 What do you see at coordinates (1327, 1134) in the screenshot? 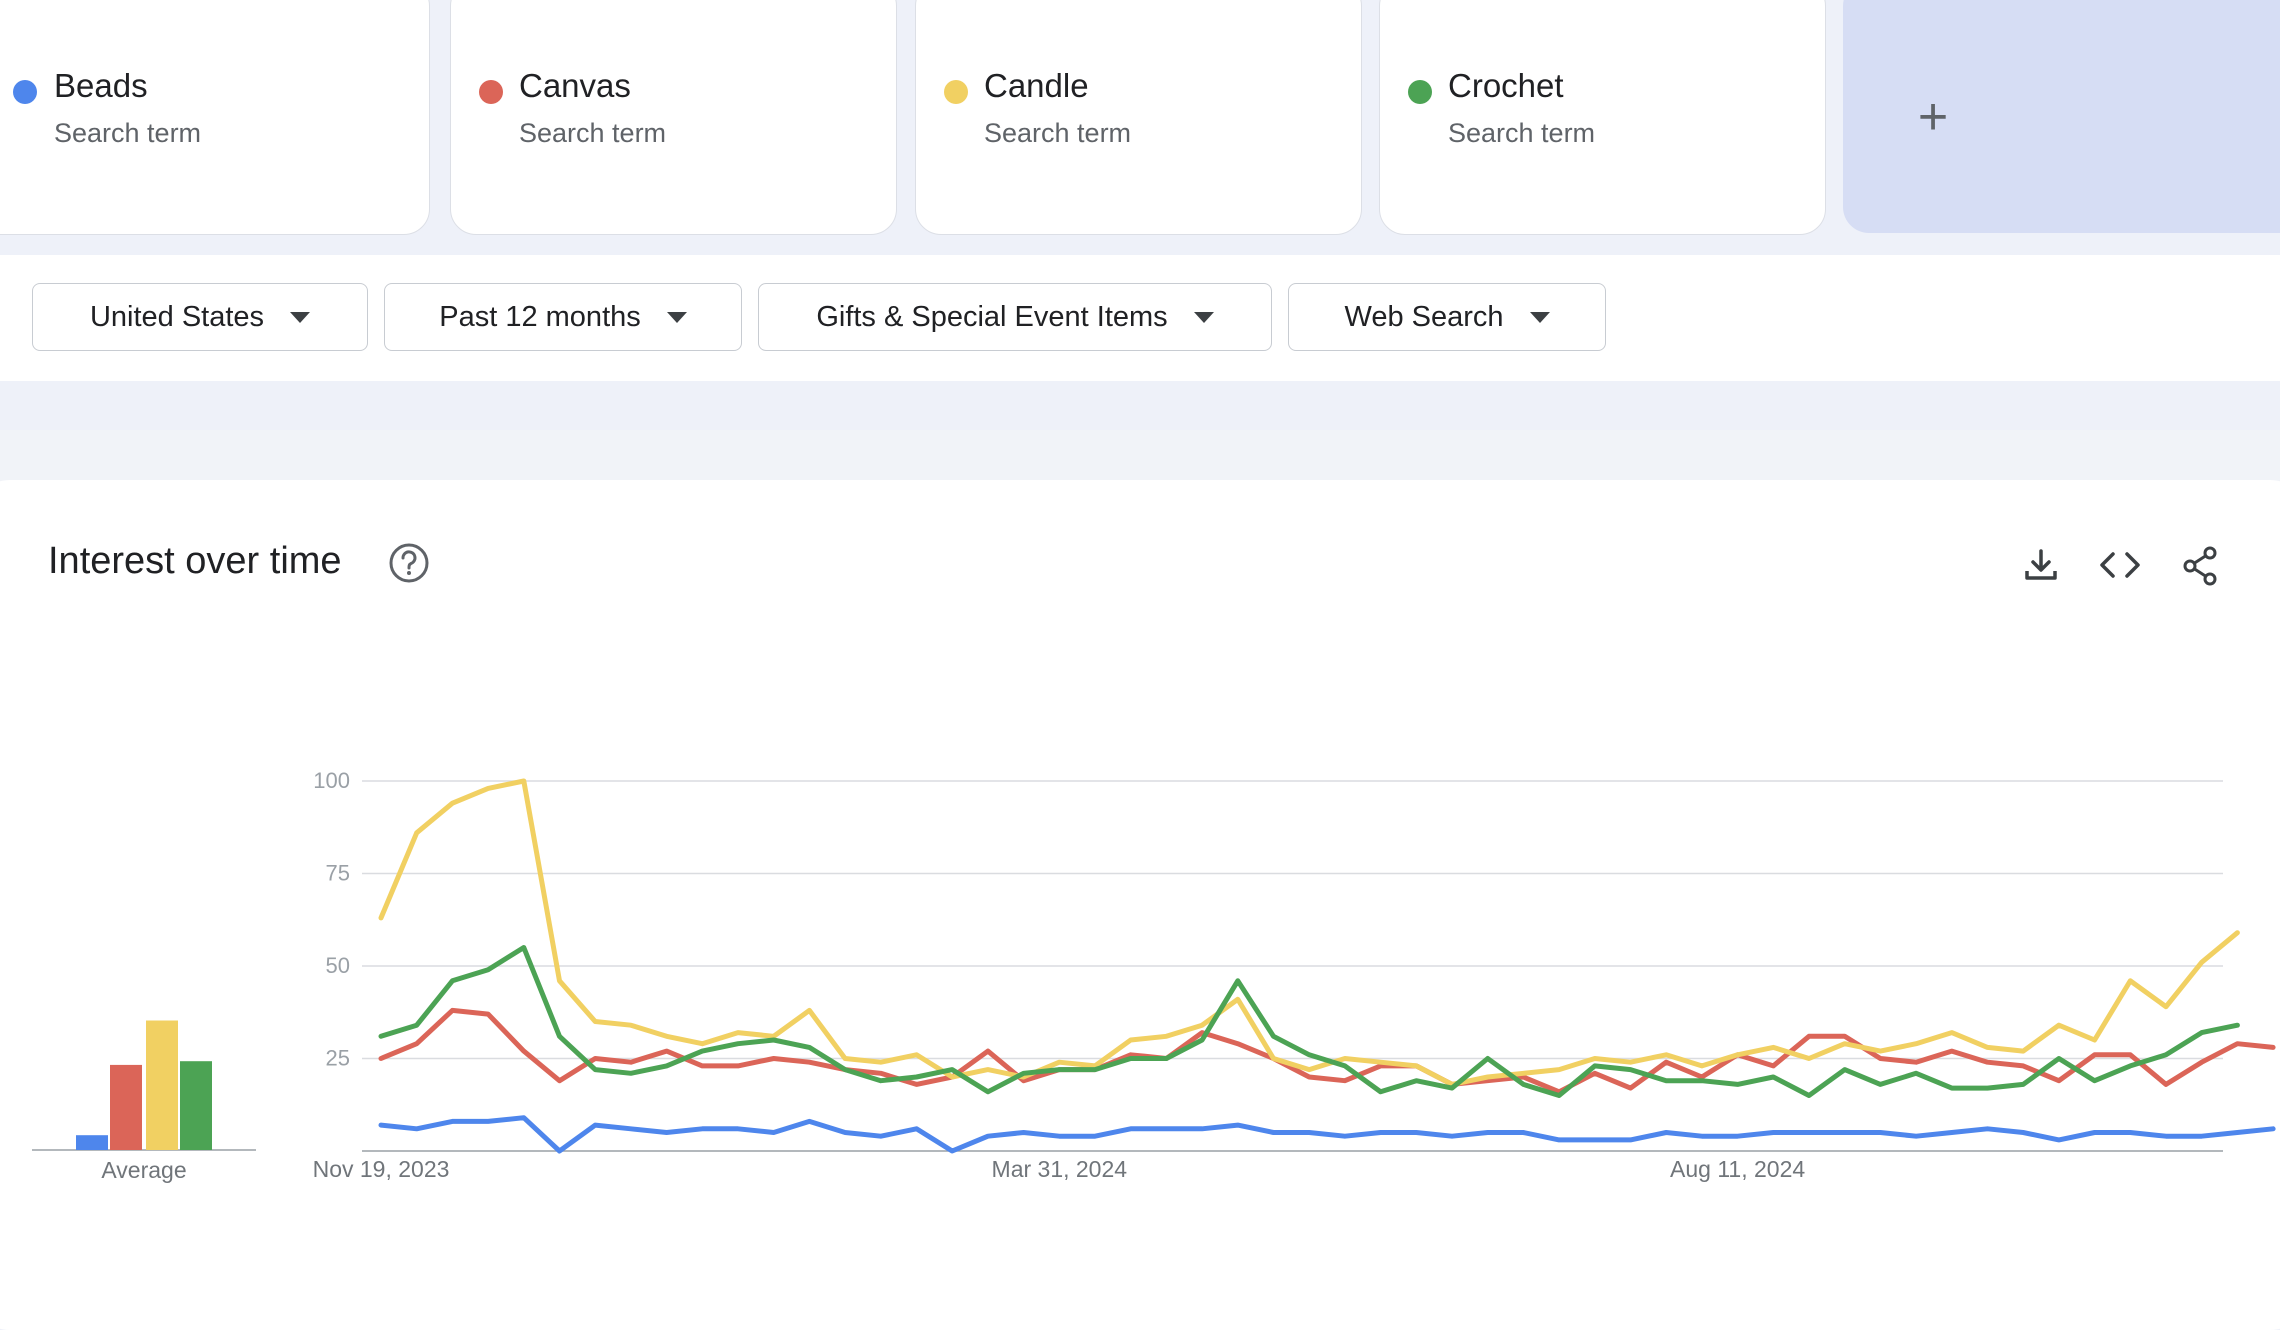
I see `series-line-beads` at bounding box center [1327, 1134].